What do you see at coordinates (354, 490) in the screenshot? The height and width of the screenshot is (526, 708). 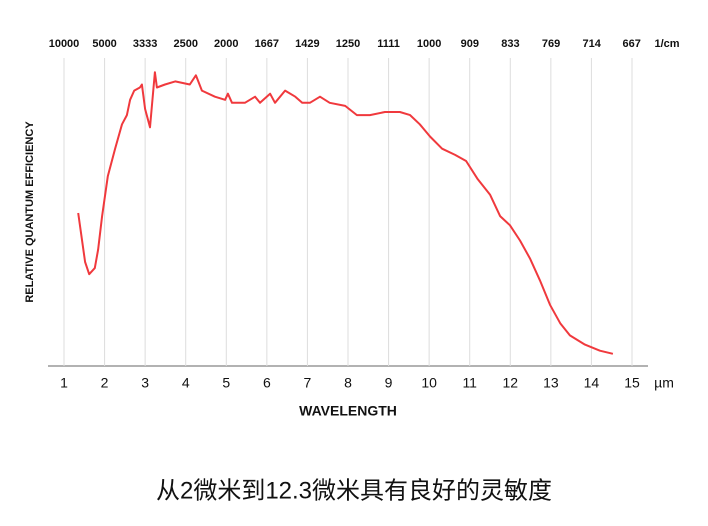 I see `caption: 从2微米到12.3微米具有良好的灵敏度` at bounding box center [354, 490].